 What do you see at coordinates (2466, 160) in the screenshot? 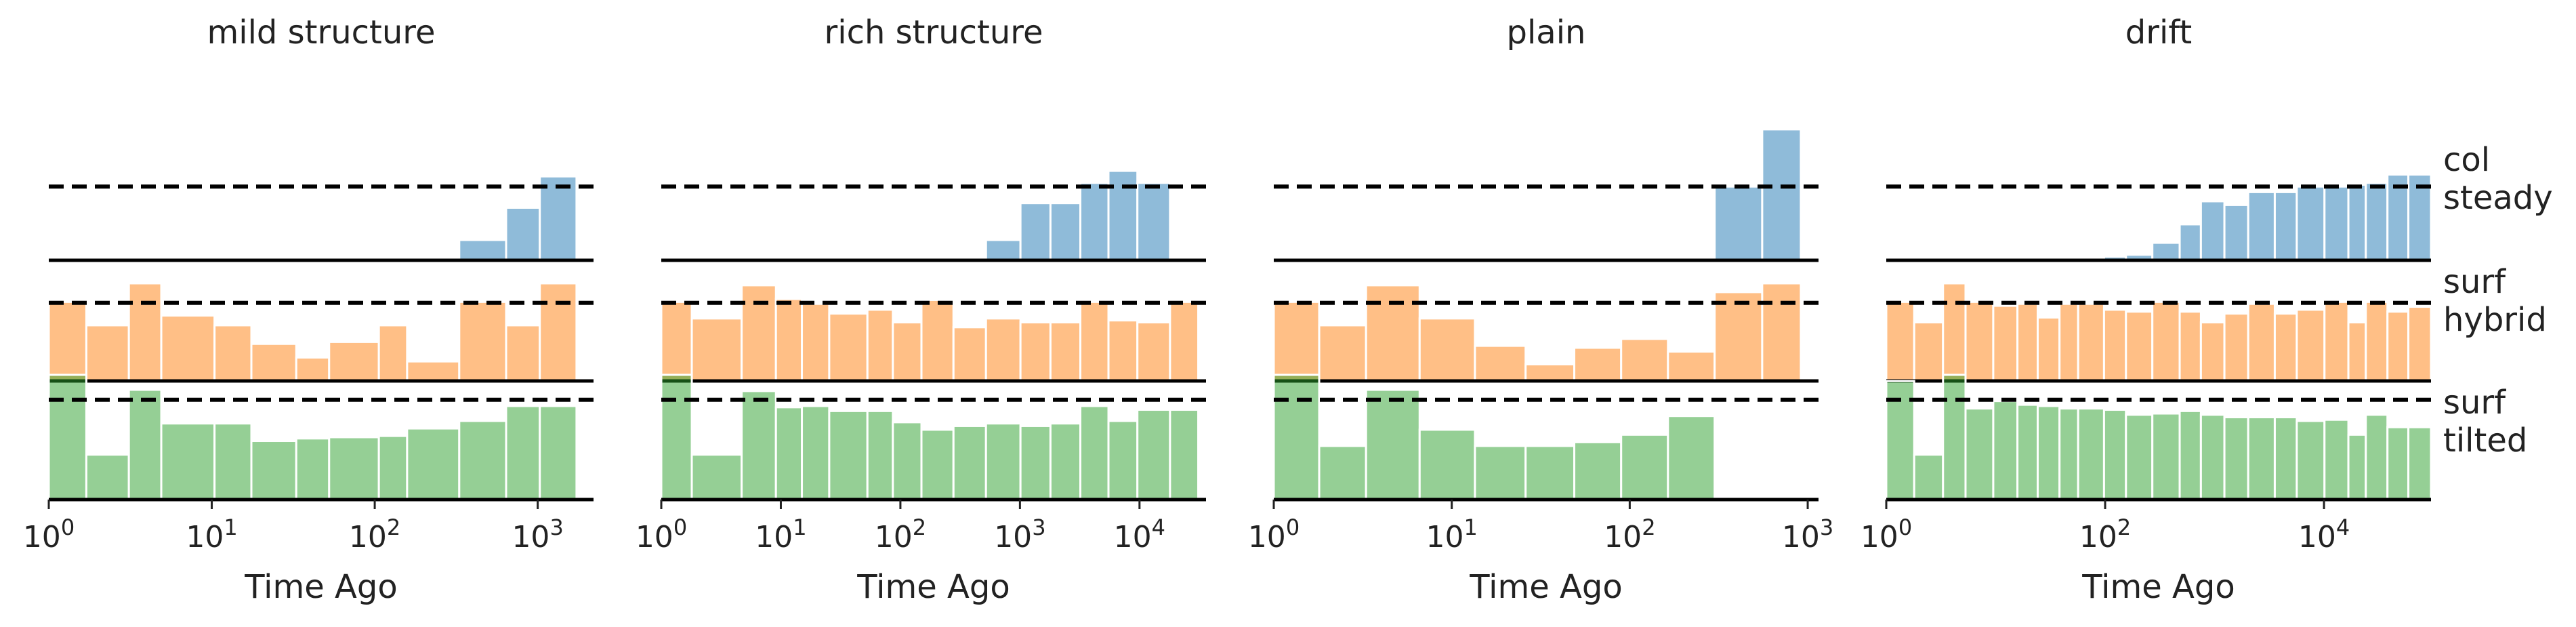
I see `row-label-top: col` at bounding box center [2466, 160].